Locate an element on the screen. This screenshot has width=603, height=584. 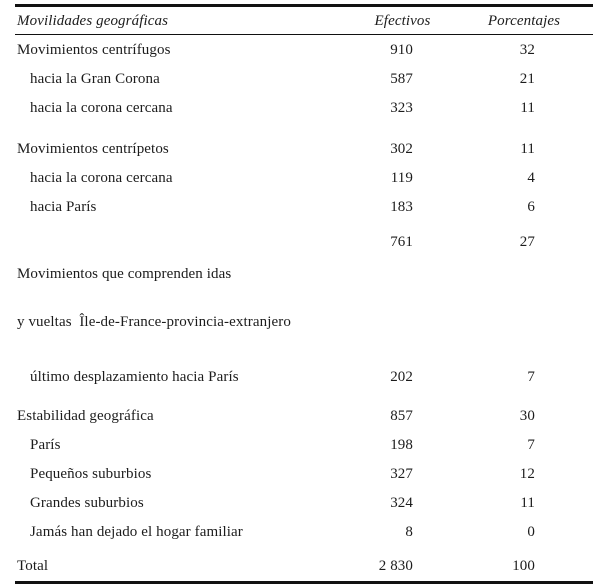
table-row: Movimientos centrípetos 302 11 is located at coordinates (304, 148).